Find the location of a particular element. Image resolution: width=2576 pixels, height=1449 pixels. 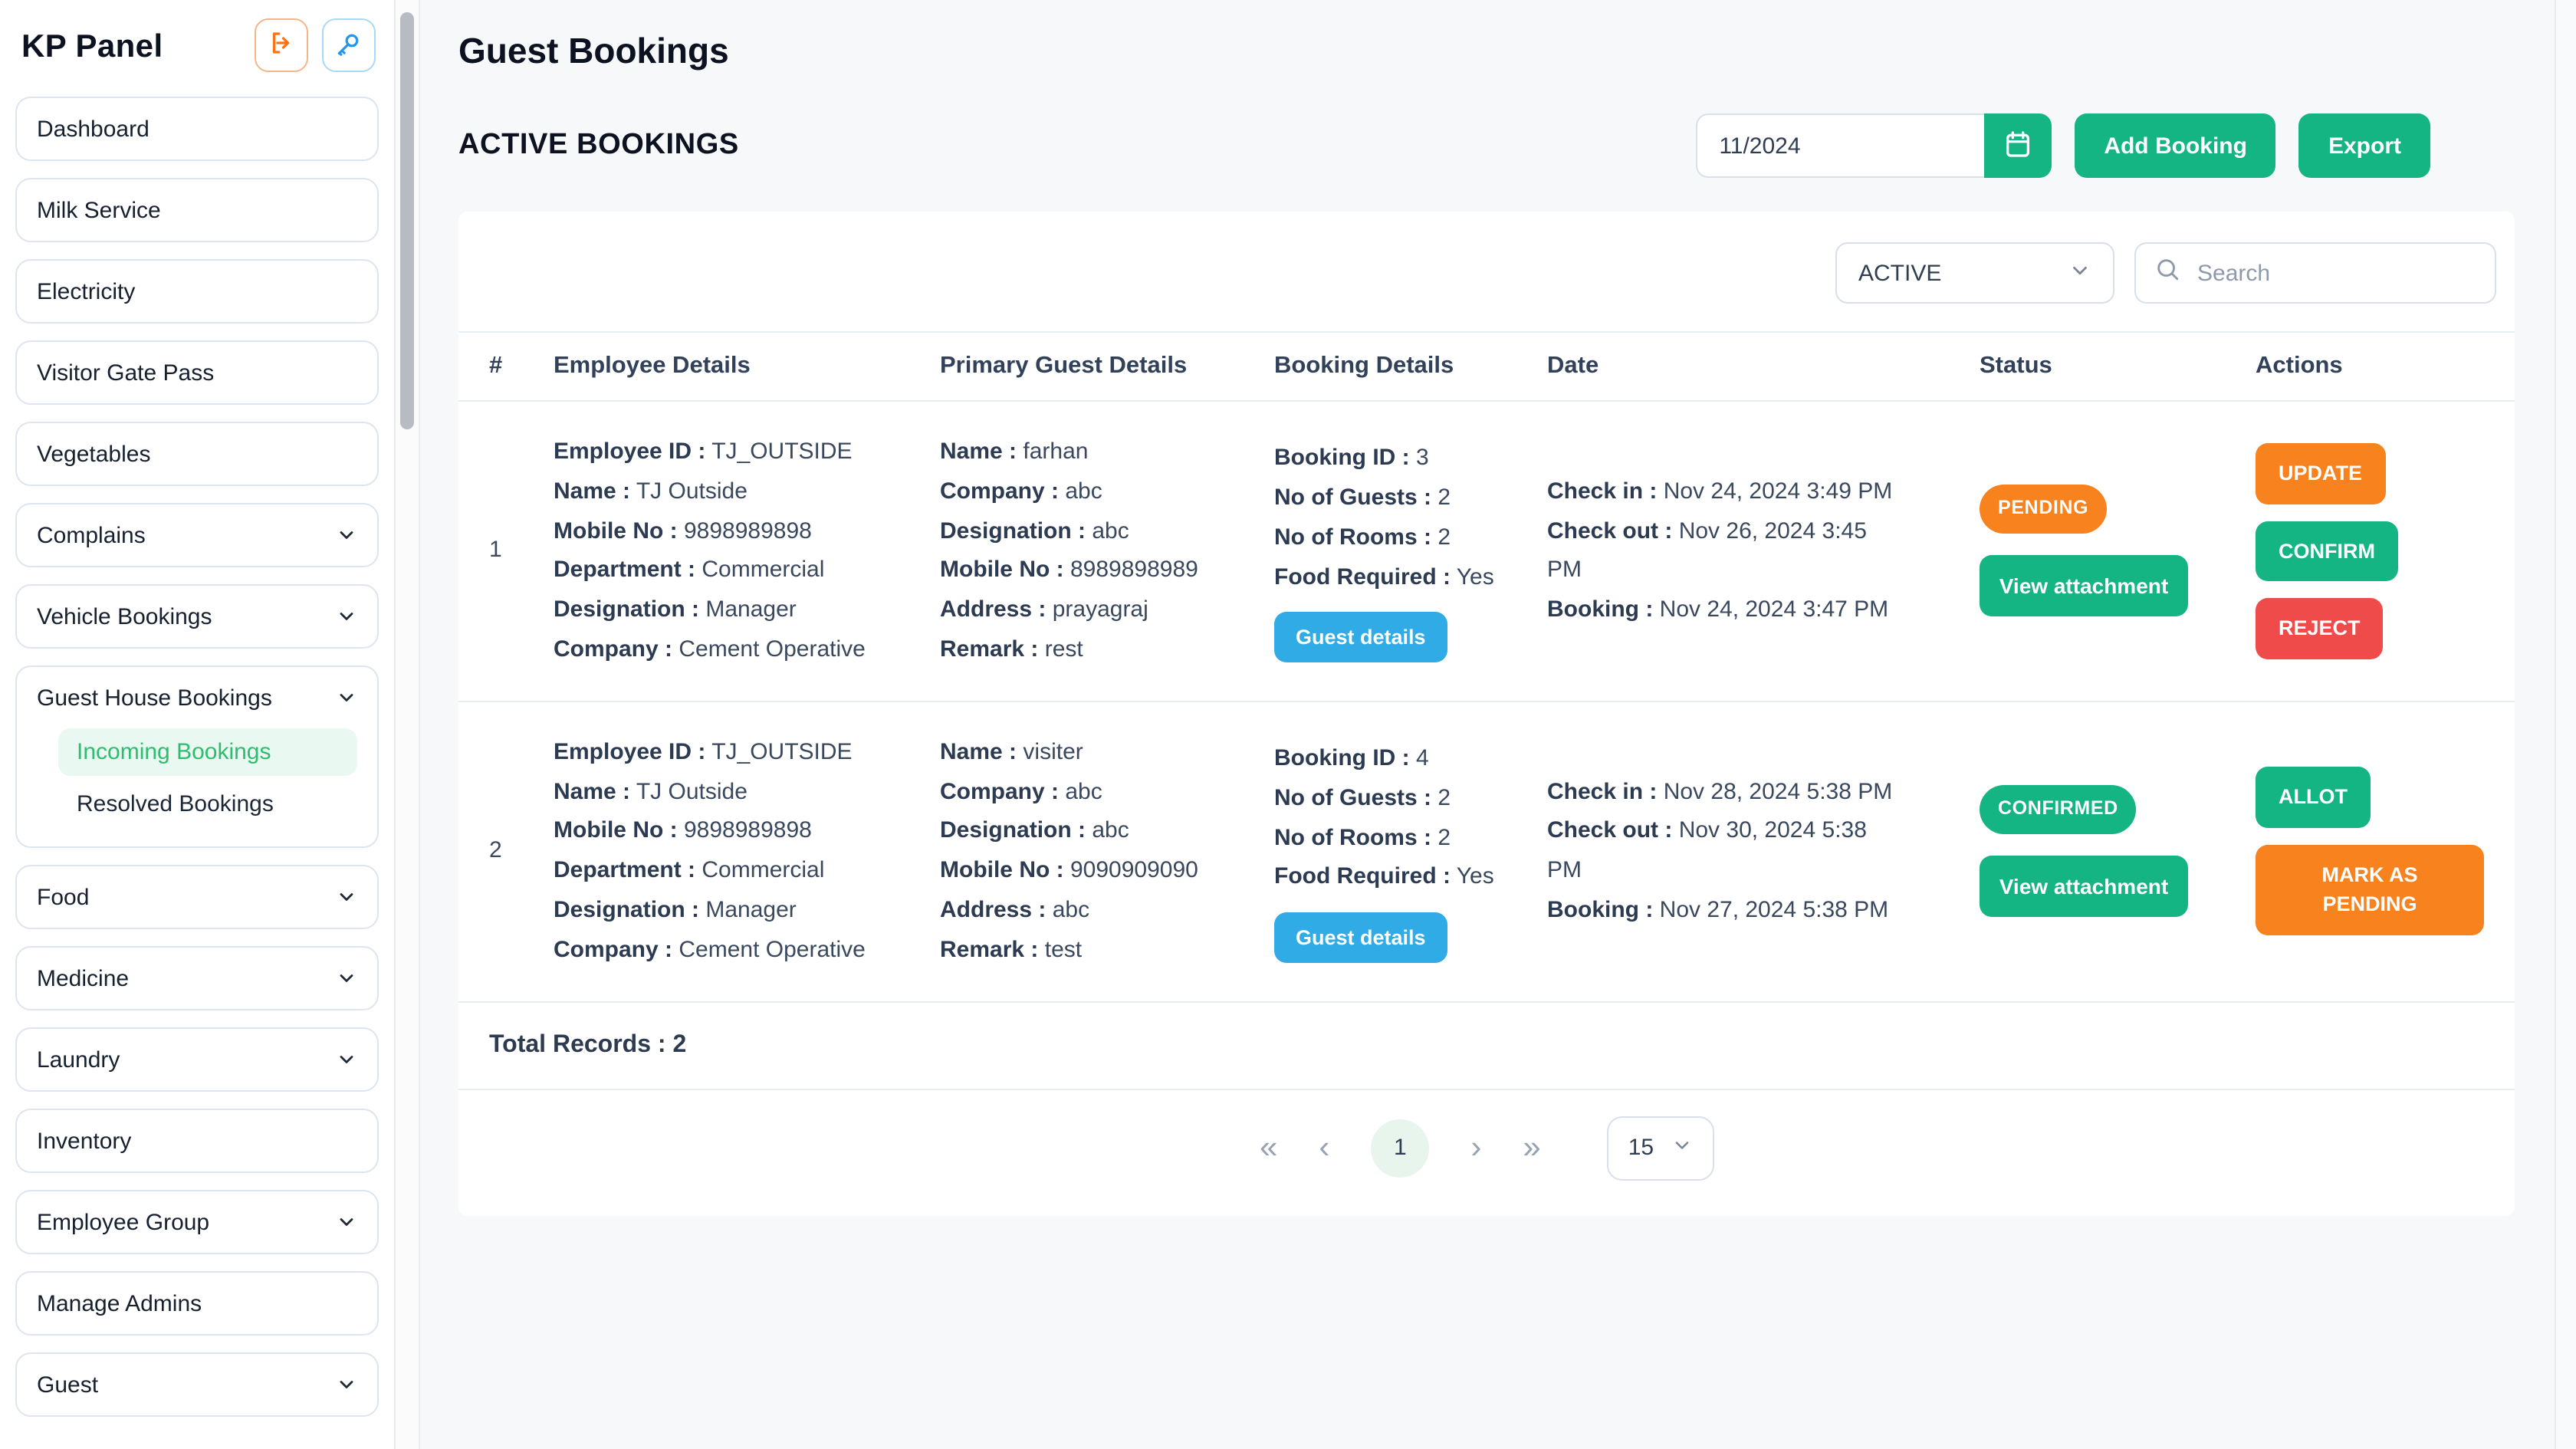

allot-button: ALLOT is located at coordinates (2313, 797).